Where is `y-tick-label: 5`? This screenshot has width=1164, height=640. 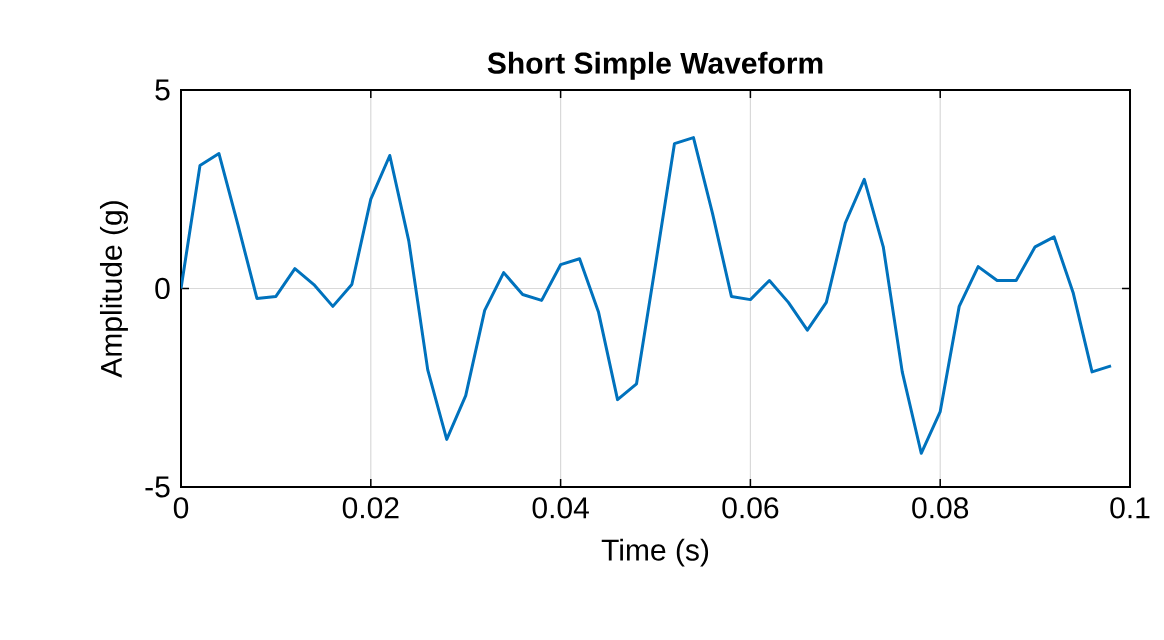
y-tick-label: 5 is located at coordinates (162, 90).